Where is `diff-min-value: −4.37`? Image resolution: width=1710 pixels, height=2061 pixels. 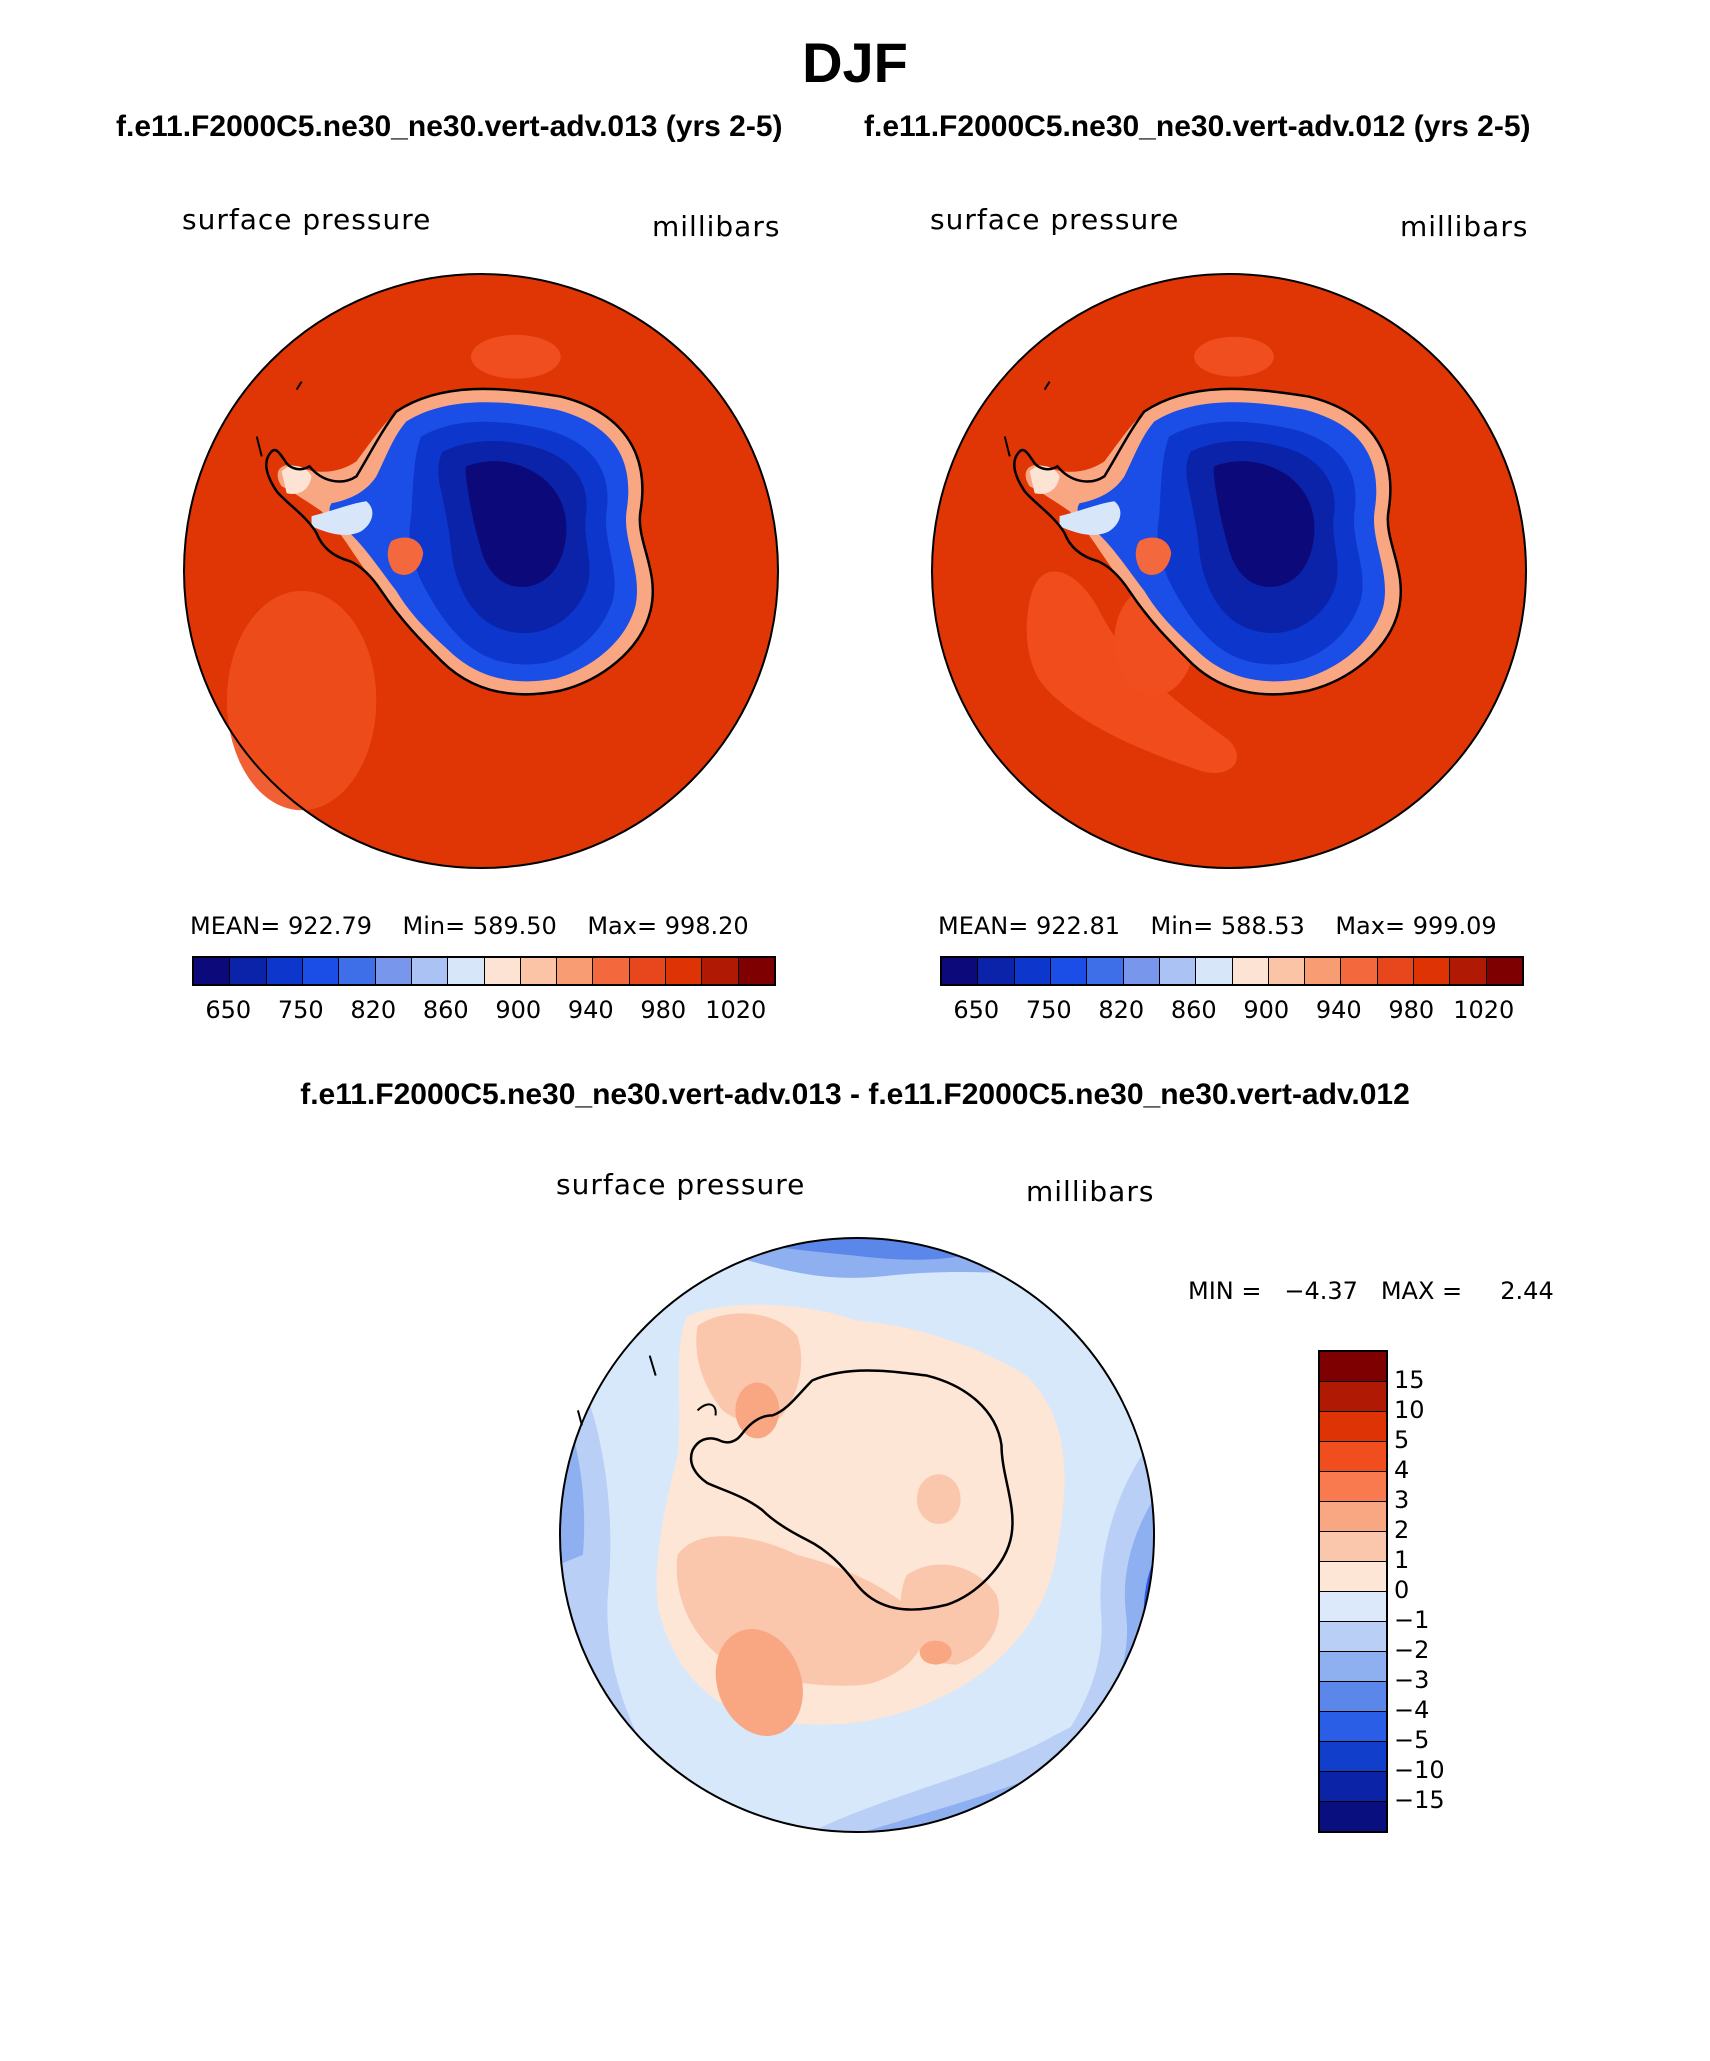
diff-min-value: −4.37 is located at coordinates (1321, 1291).